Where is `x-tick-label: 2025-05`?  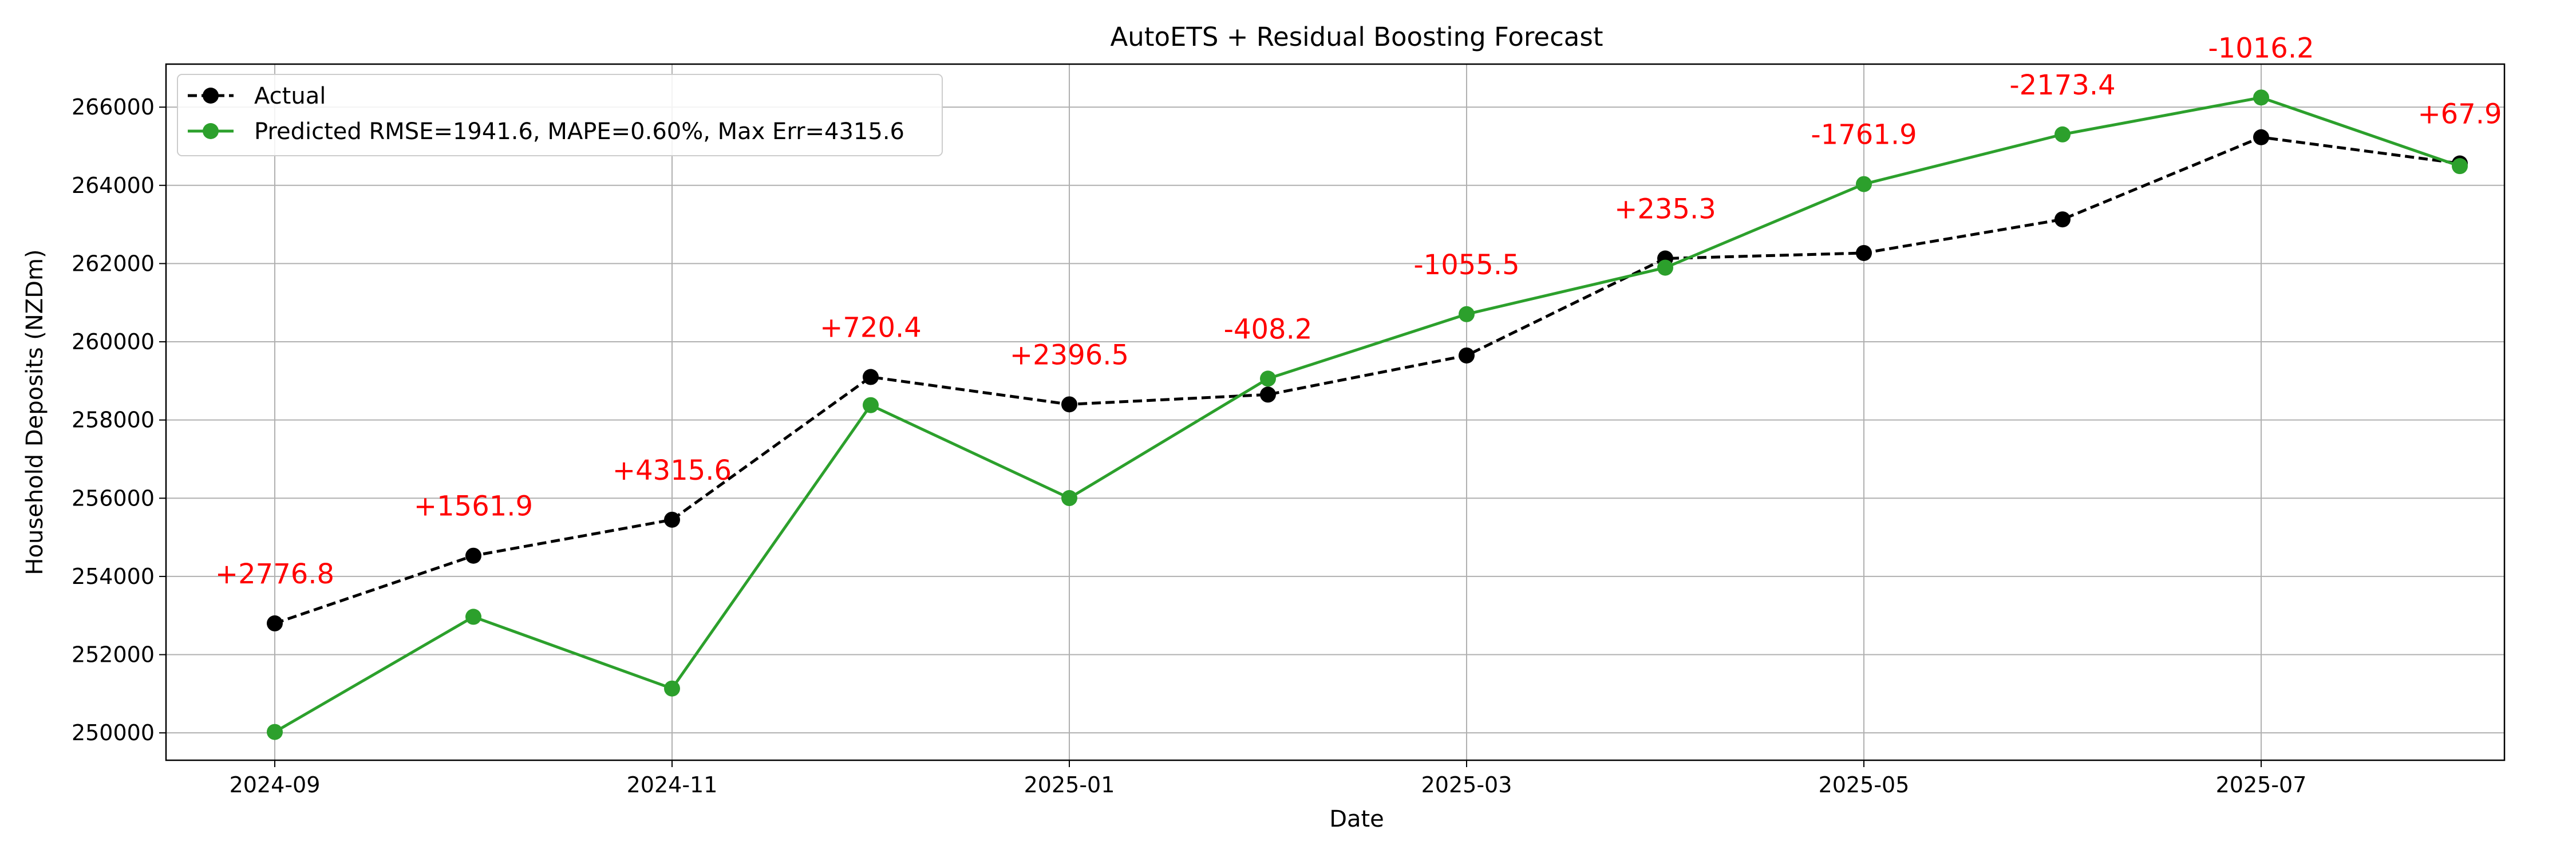 x-tick-label: 2025-05 is located at coordinates (1864, 784).